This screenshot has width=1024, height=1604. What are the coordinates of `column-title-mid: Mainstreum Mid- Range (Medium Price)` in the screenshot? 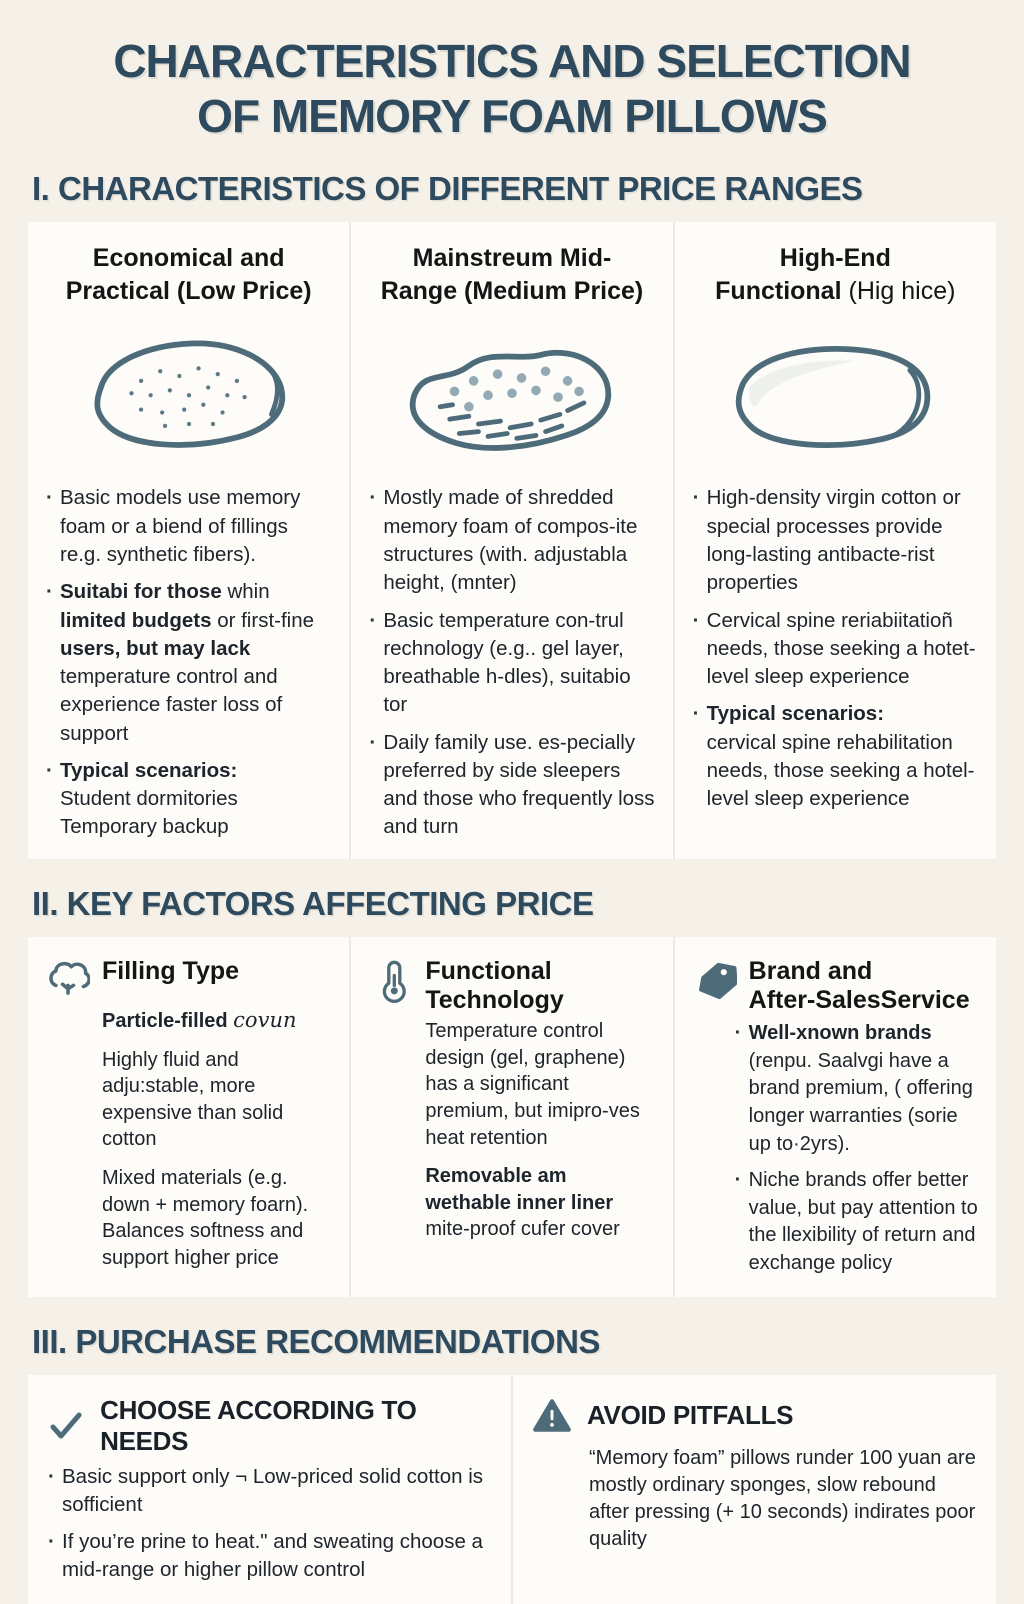 It's located at (511, 277).